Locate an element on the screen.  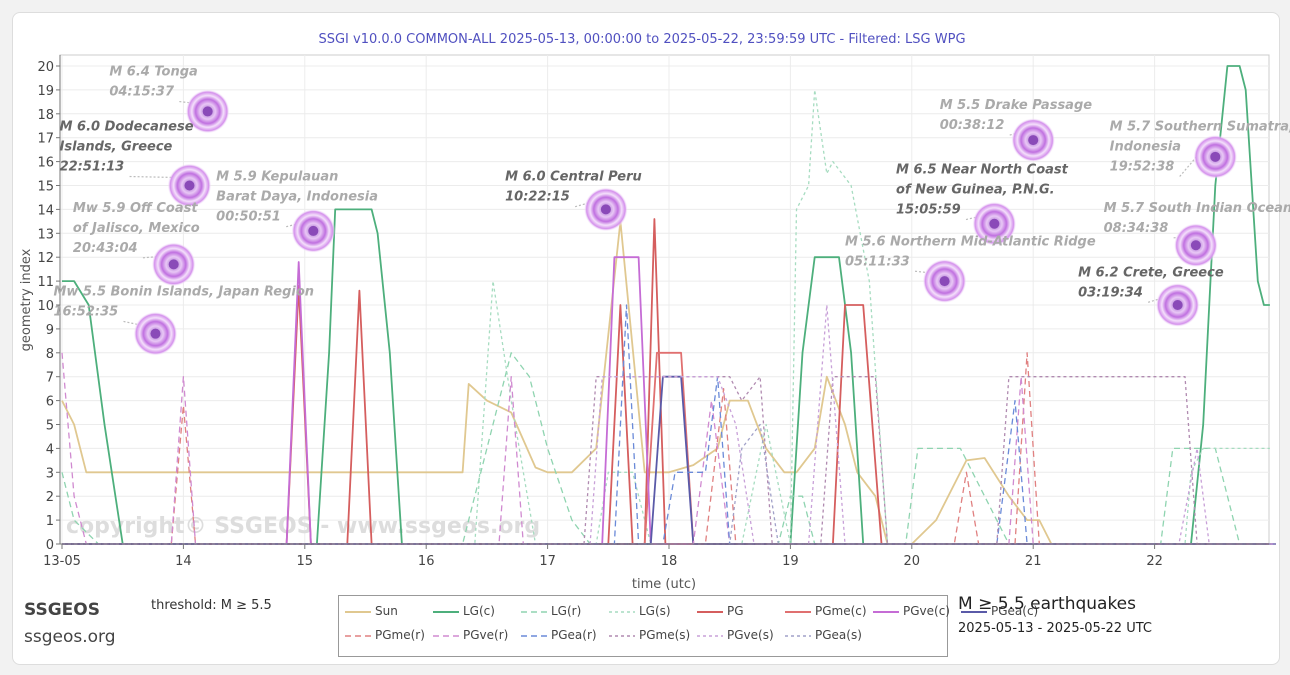
legend-label: PGme(r) is located at coordinates (400, 635).